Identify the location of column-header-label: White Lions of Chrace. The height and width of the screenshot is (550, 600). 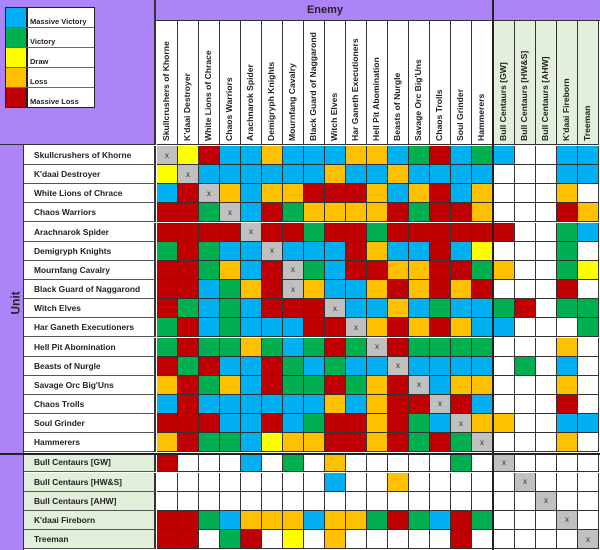
(208, 95).